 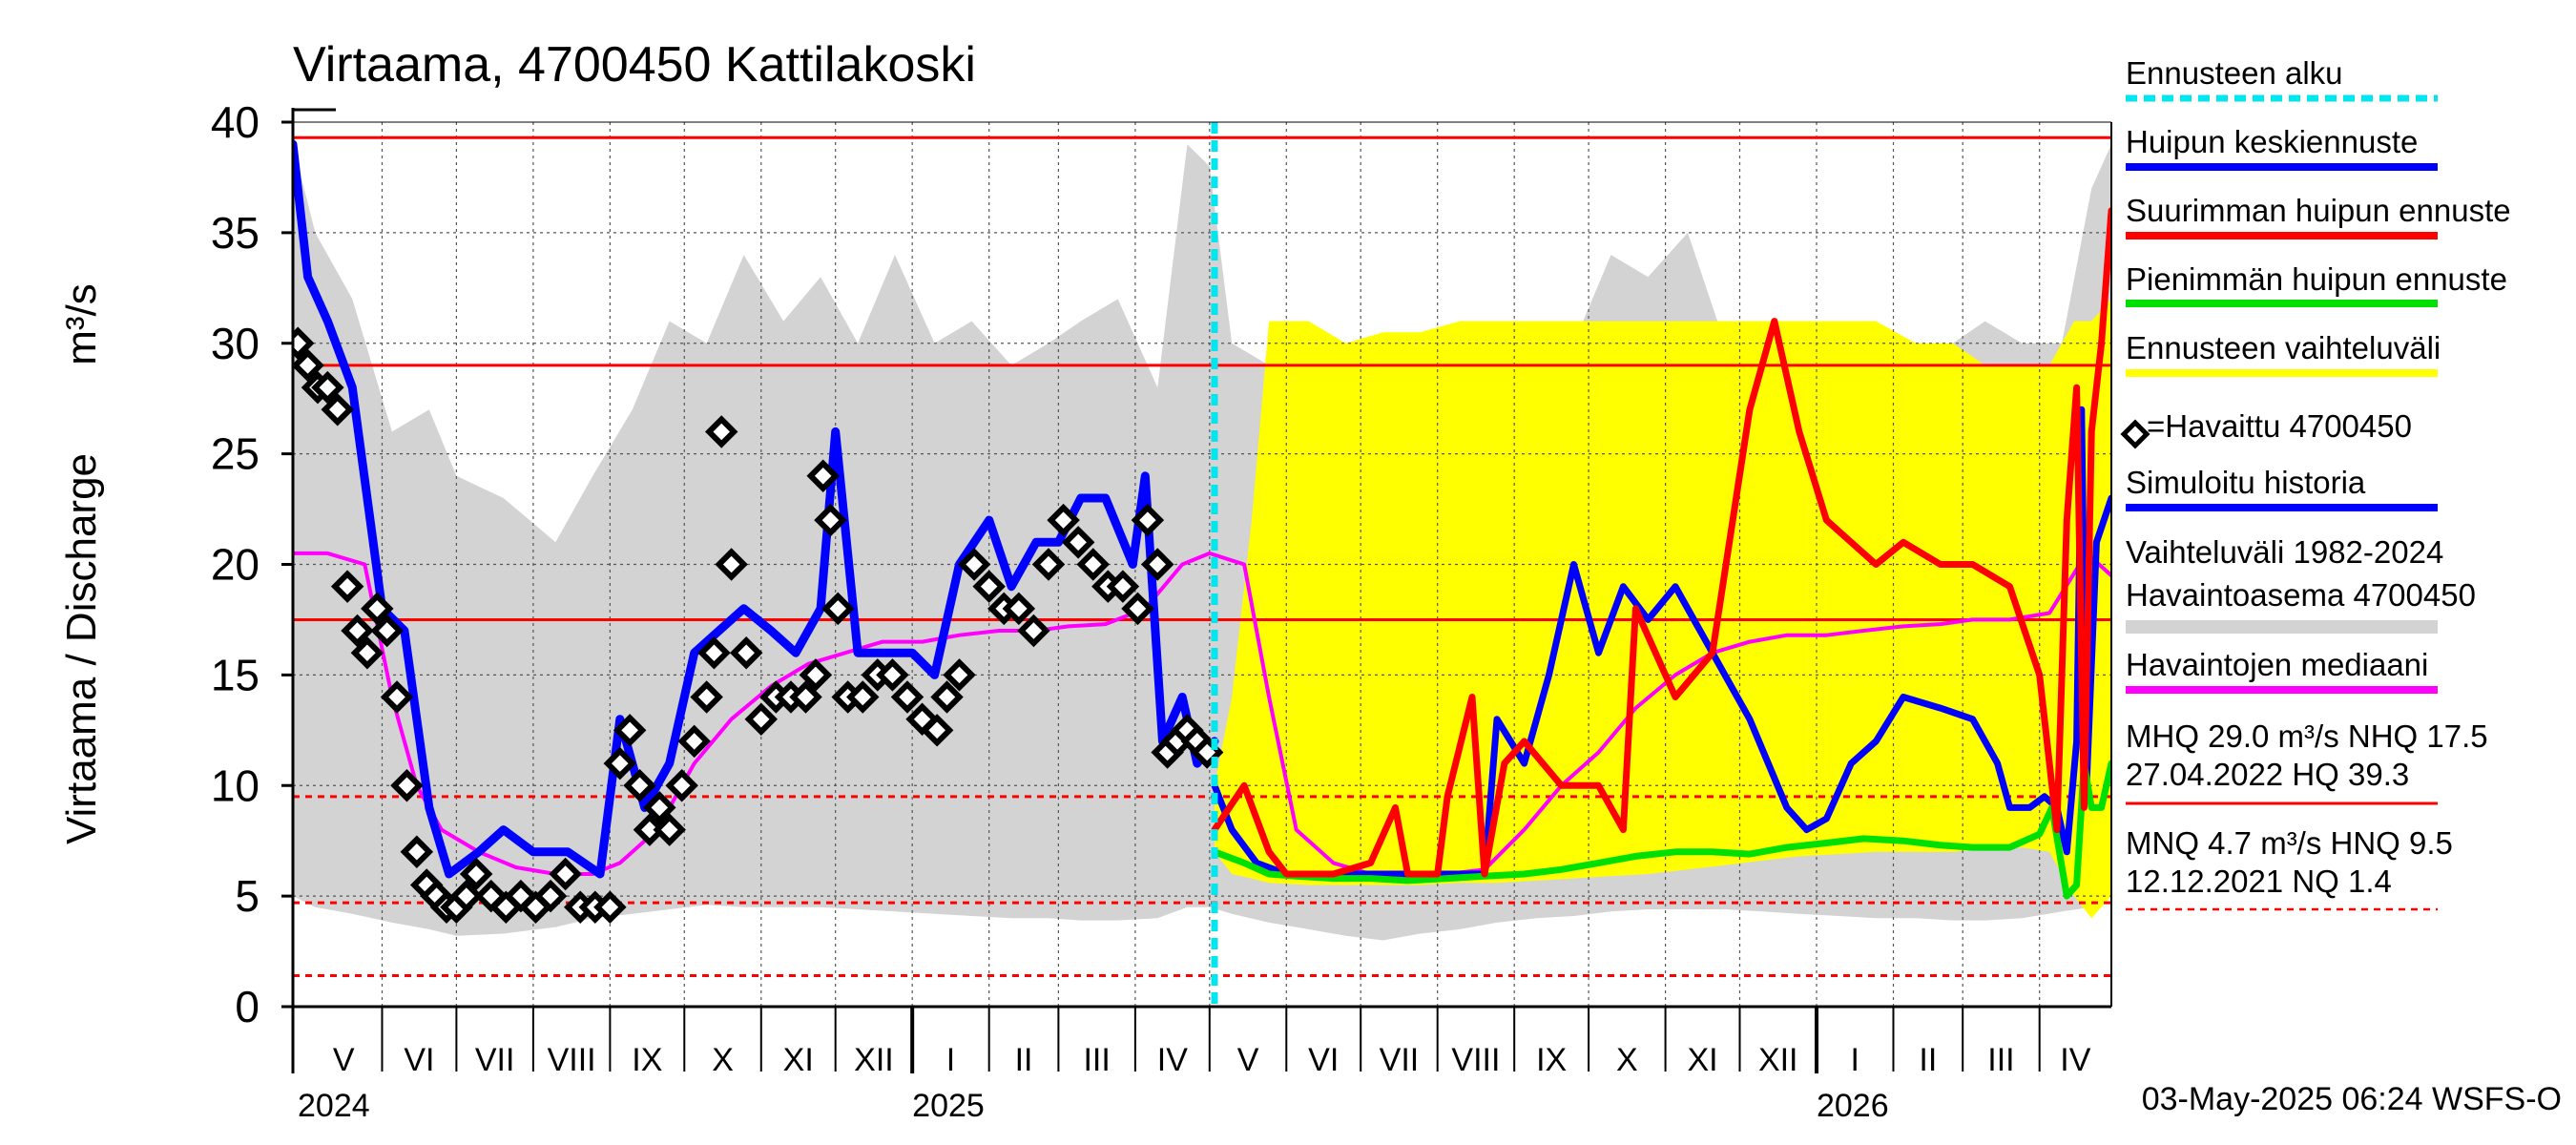 What do you see at coordinates (948, 1106) in the screenshot?
I see `year-label: 2025` at bounding box center [948, 1106].